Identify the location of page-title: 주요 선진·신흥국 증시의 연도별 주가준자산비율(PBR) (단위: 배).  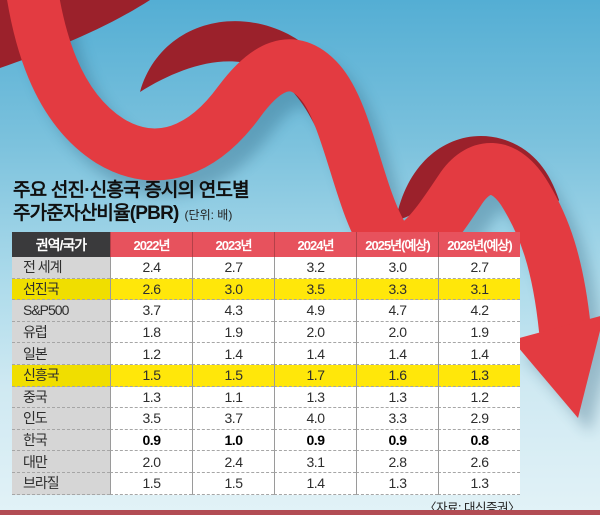
(131, 203).